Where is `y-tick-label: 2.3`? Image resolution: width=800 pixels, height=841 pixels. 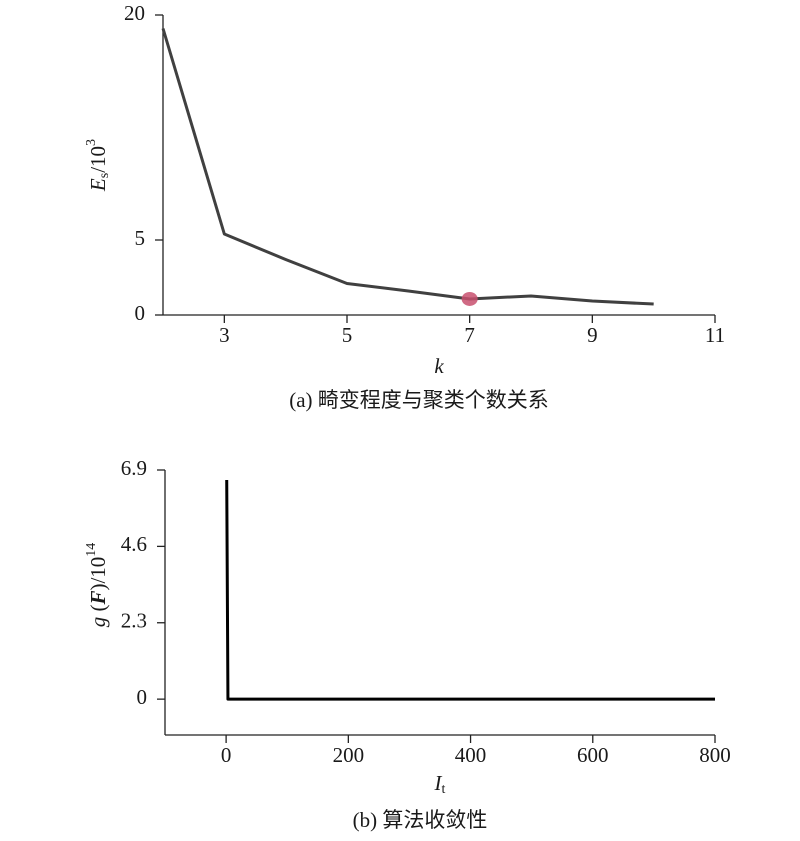 y-tick-label: 2.3 is located at coordinates (134, 621).